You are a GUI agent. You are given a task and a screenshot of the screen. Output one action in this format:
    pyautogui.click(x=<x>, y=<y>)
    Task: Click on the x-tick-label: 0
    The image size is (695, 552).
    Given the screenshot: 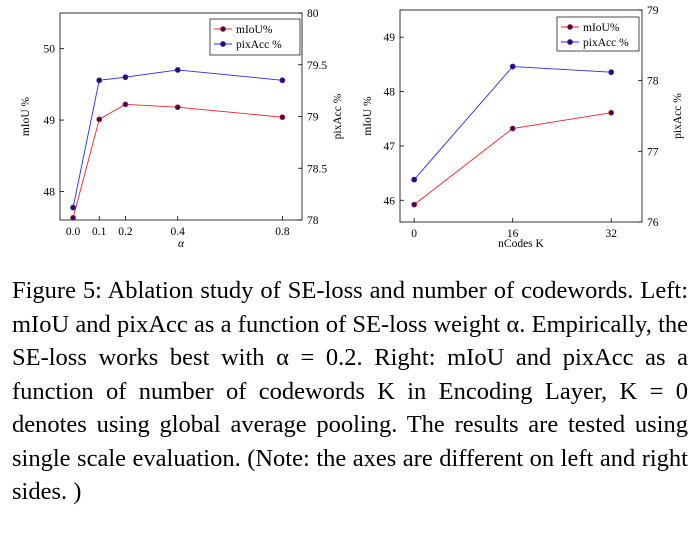 What is the action you would take?
    pyautogui.click(x=414, y=234)
    